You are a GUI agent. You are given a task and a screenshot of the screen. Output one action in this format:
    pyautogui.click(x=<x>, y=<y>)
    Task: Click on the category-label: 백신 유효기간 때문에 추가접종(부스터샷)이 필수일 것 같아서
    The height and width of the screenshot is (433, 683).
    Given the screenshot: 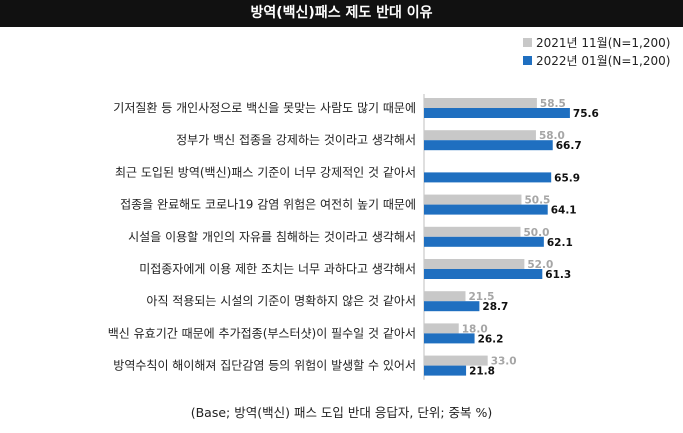 What is the action you would take?
    pyautogui.click(x=262, y=333)
    